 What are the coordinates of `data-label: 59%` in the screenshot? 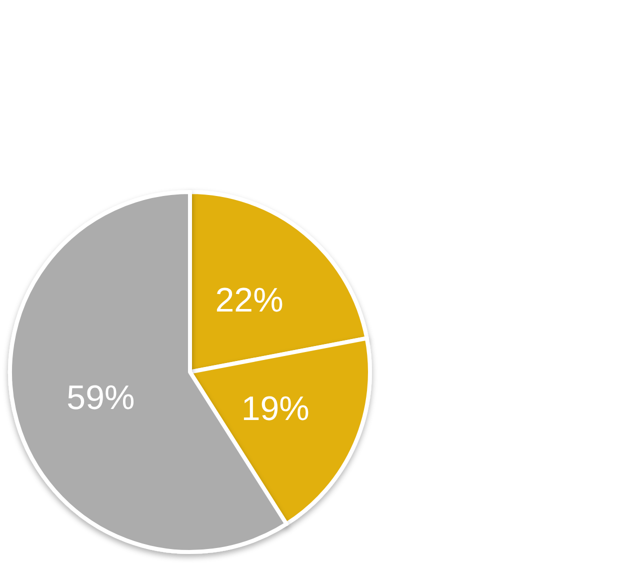 It's located at (100, 397).